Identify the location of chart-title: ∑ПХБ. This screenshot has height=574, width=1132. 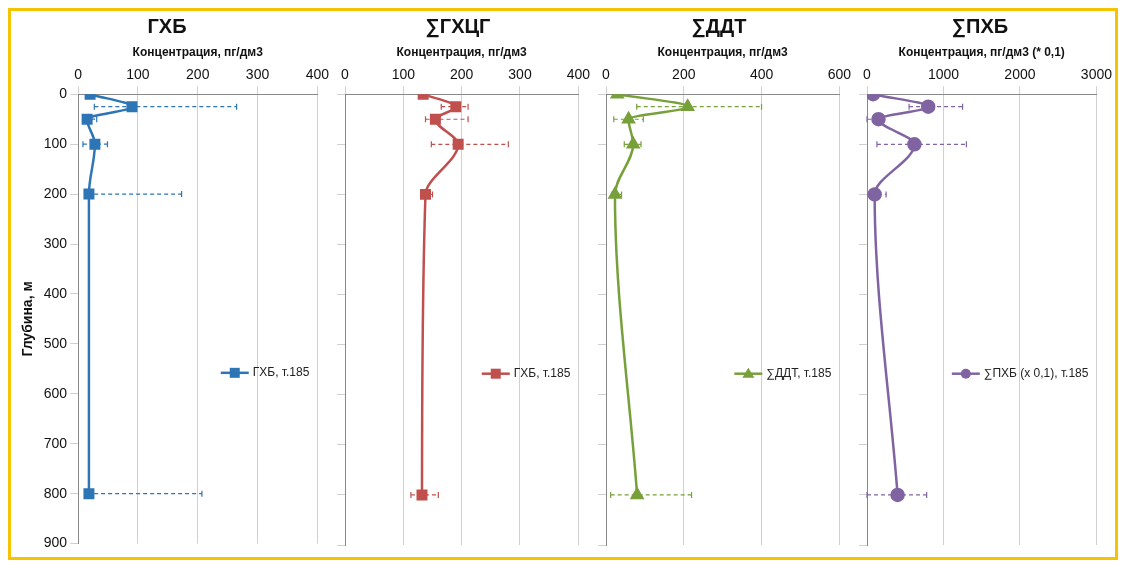
(979, 26).